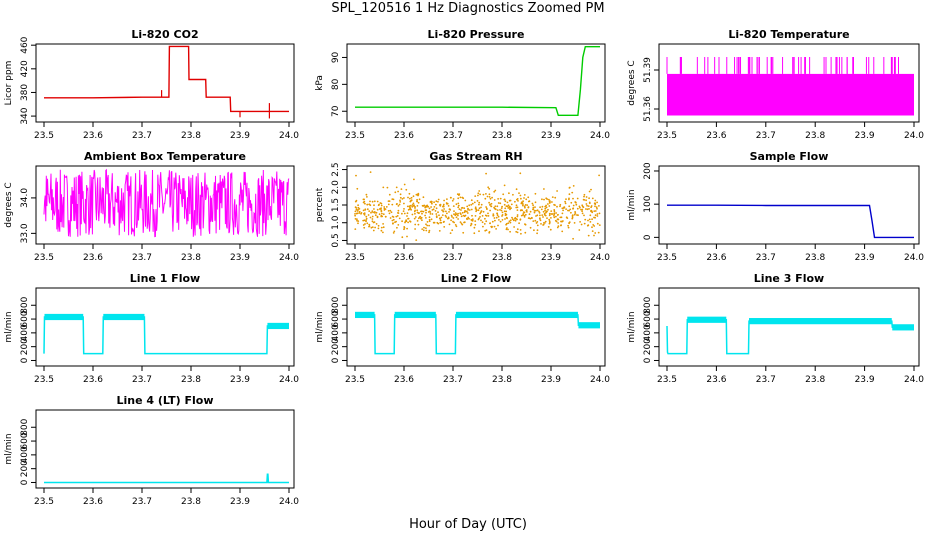 The image size is (936, 540). Describe the element at coordinates (25, 44) in the screenshot. I see `y-tick-label: 460` at that location.